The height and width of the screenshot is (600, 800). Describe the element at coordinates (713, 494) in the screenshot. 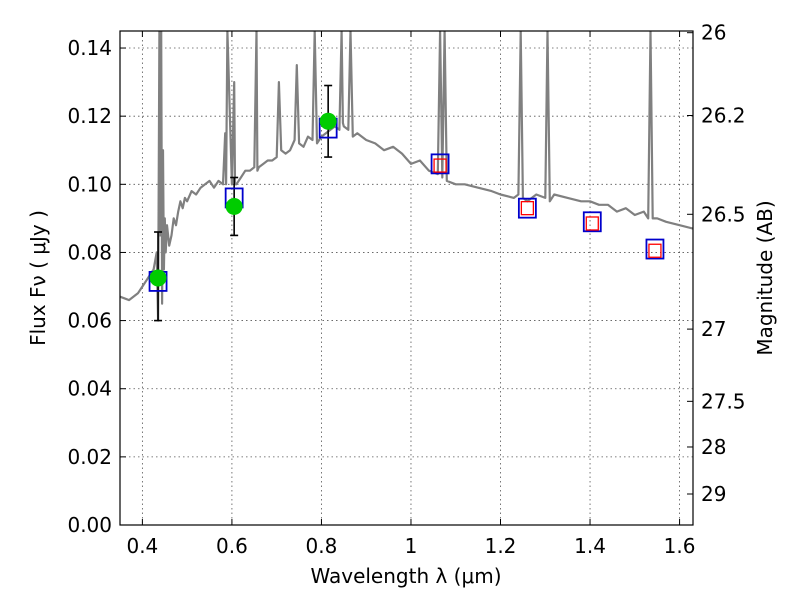

I see `right-tick-label: 29` at that location.